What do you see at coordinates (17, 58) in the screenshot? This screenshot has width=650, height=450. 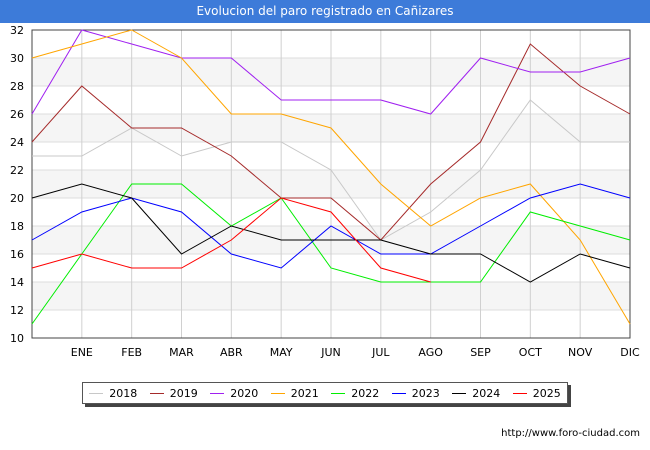 I see `y-tick-label: 30` at bounding box center [17, 58].